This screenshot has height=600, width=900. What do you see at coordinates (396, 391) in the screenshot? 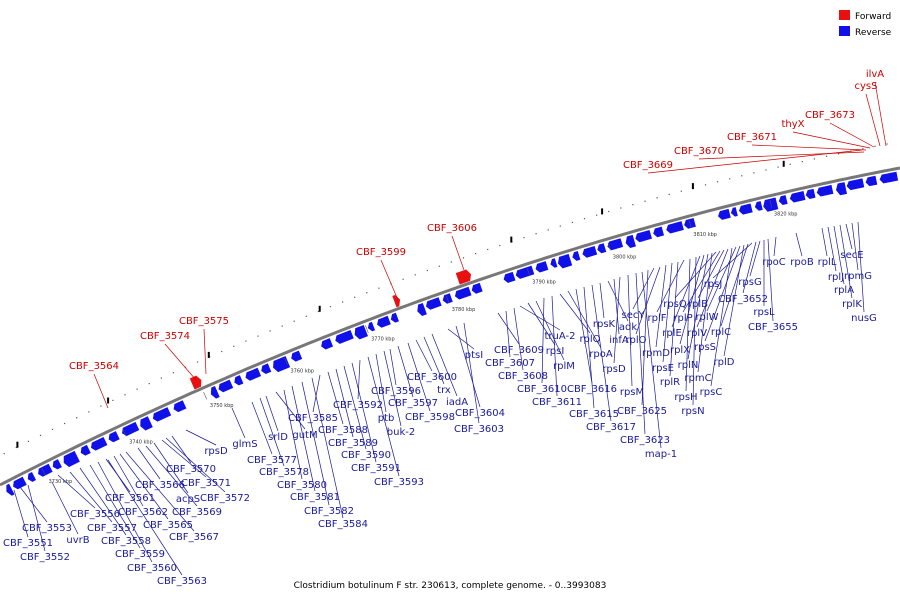
I see `gene-label-cbf-3596: CBF_3596` at bounding box center [396, 391].